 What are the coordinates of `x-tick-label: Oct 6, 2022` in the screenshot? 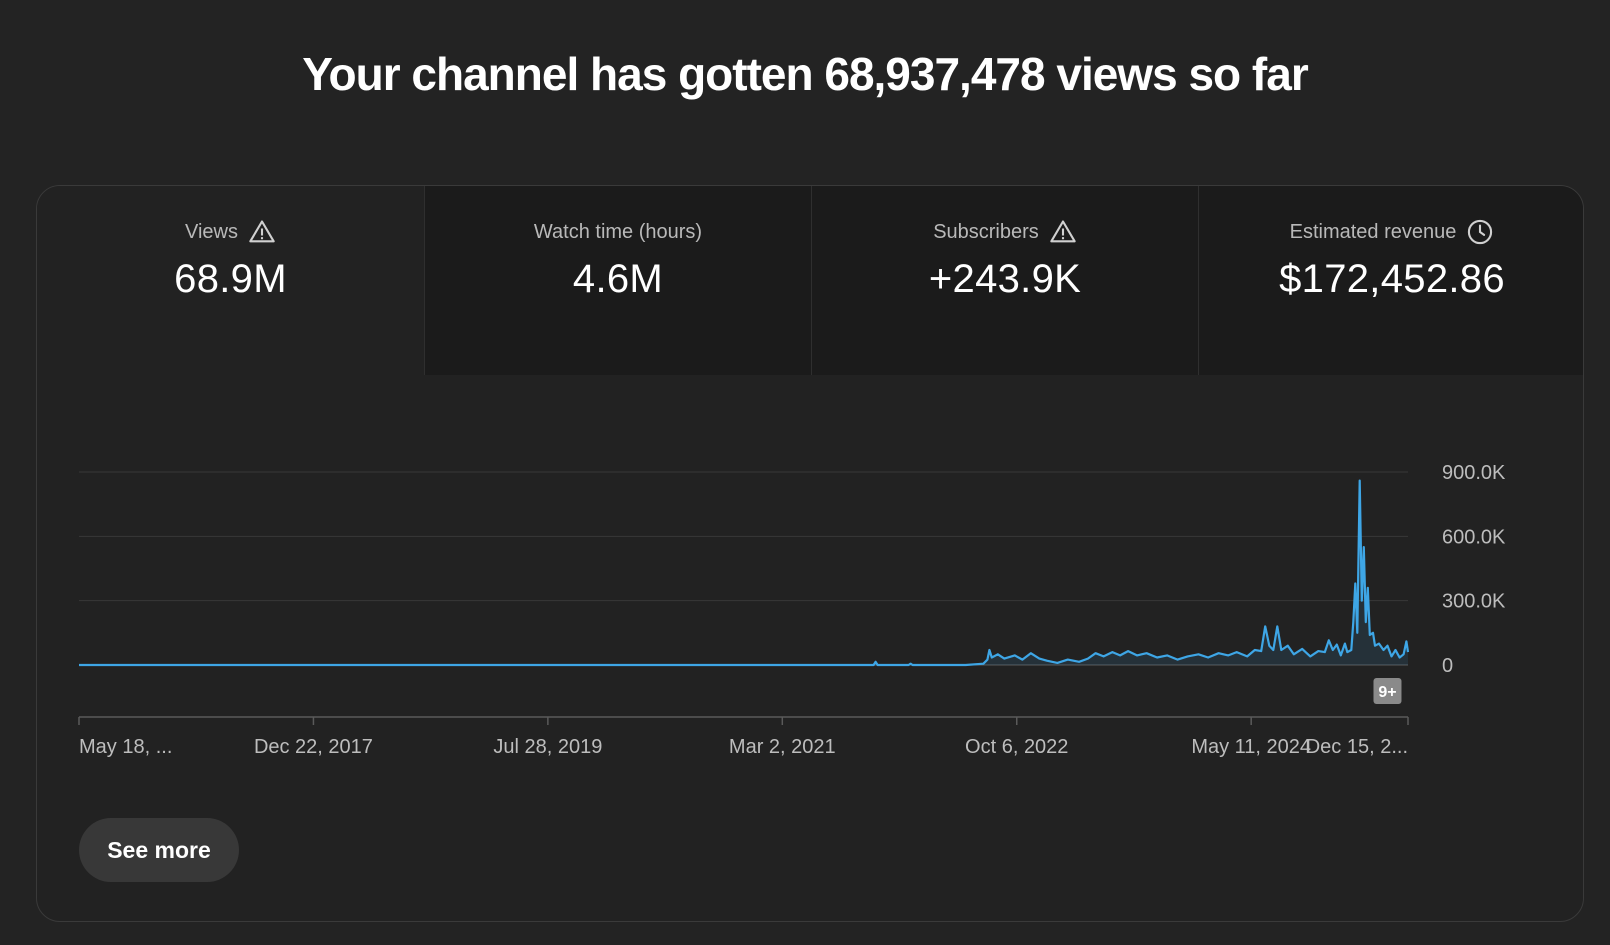 It's located at (1016, 747).